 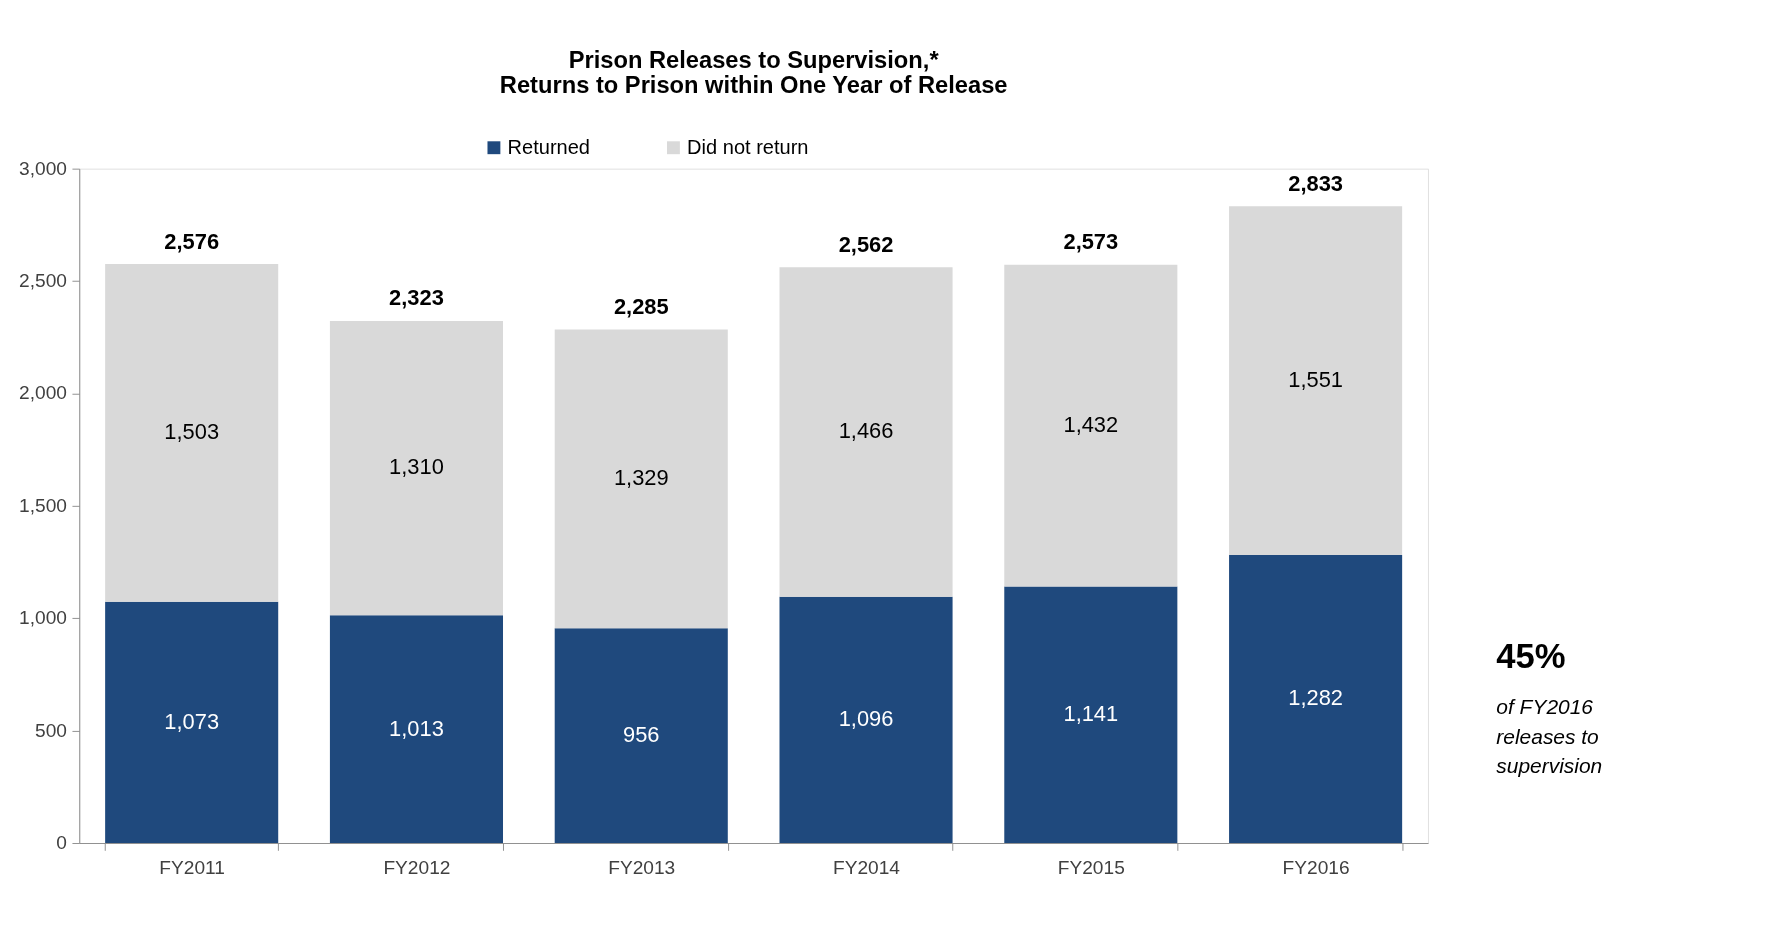 I want to click on data-label: 1,096, so click(x=866, y=719).